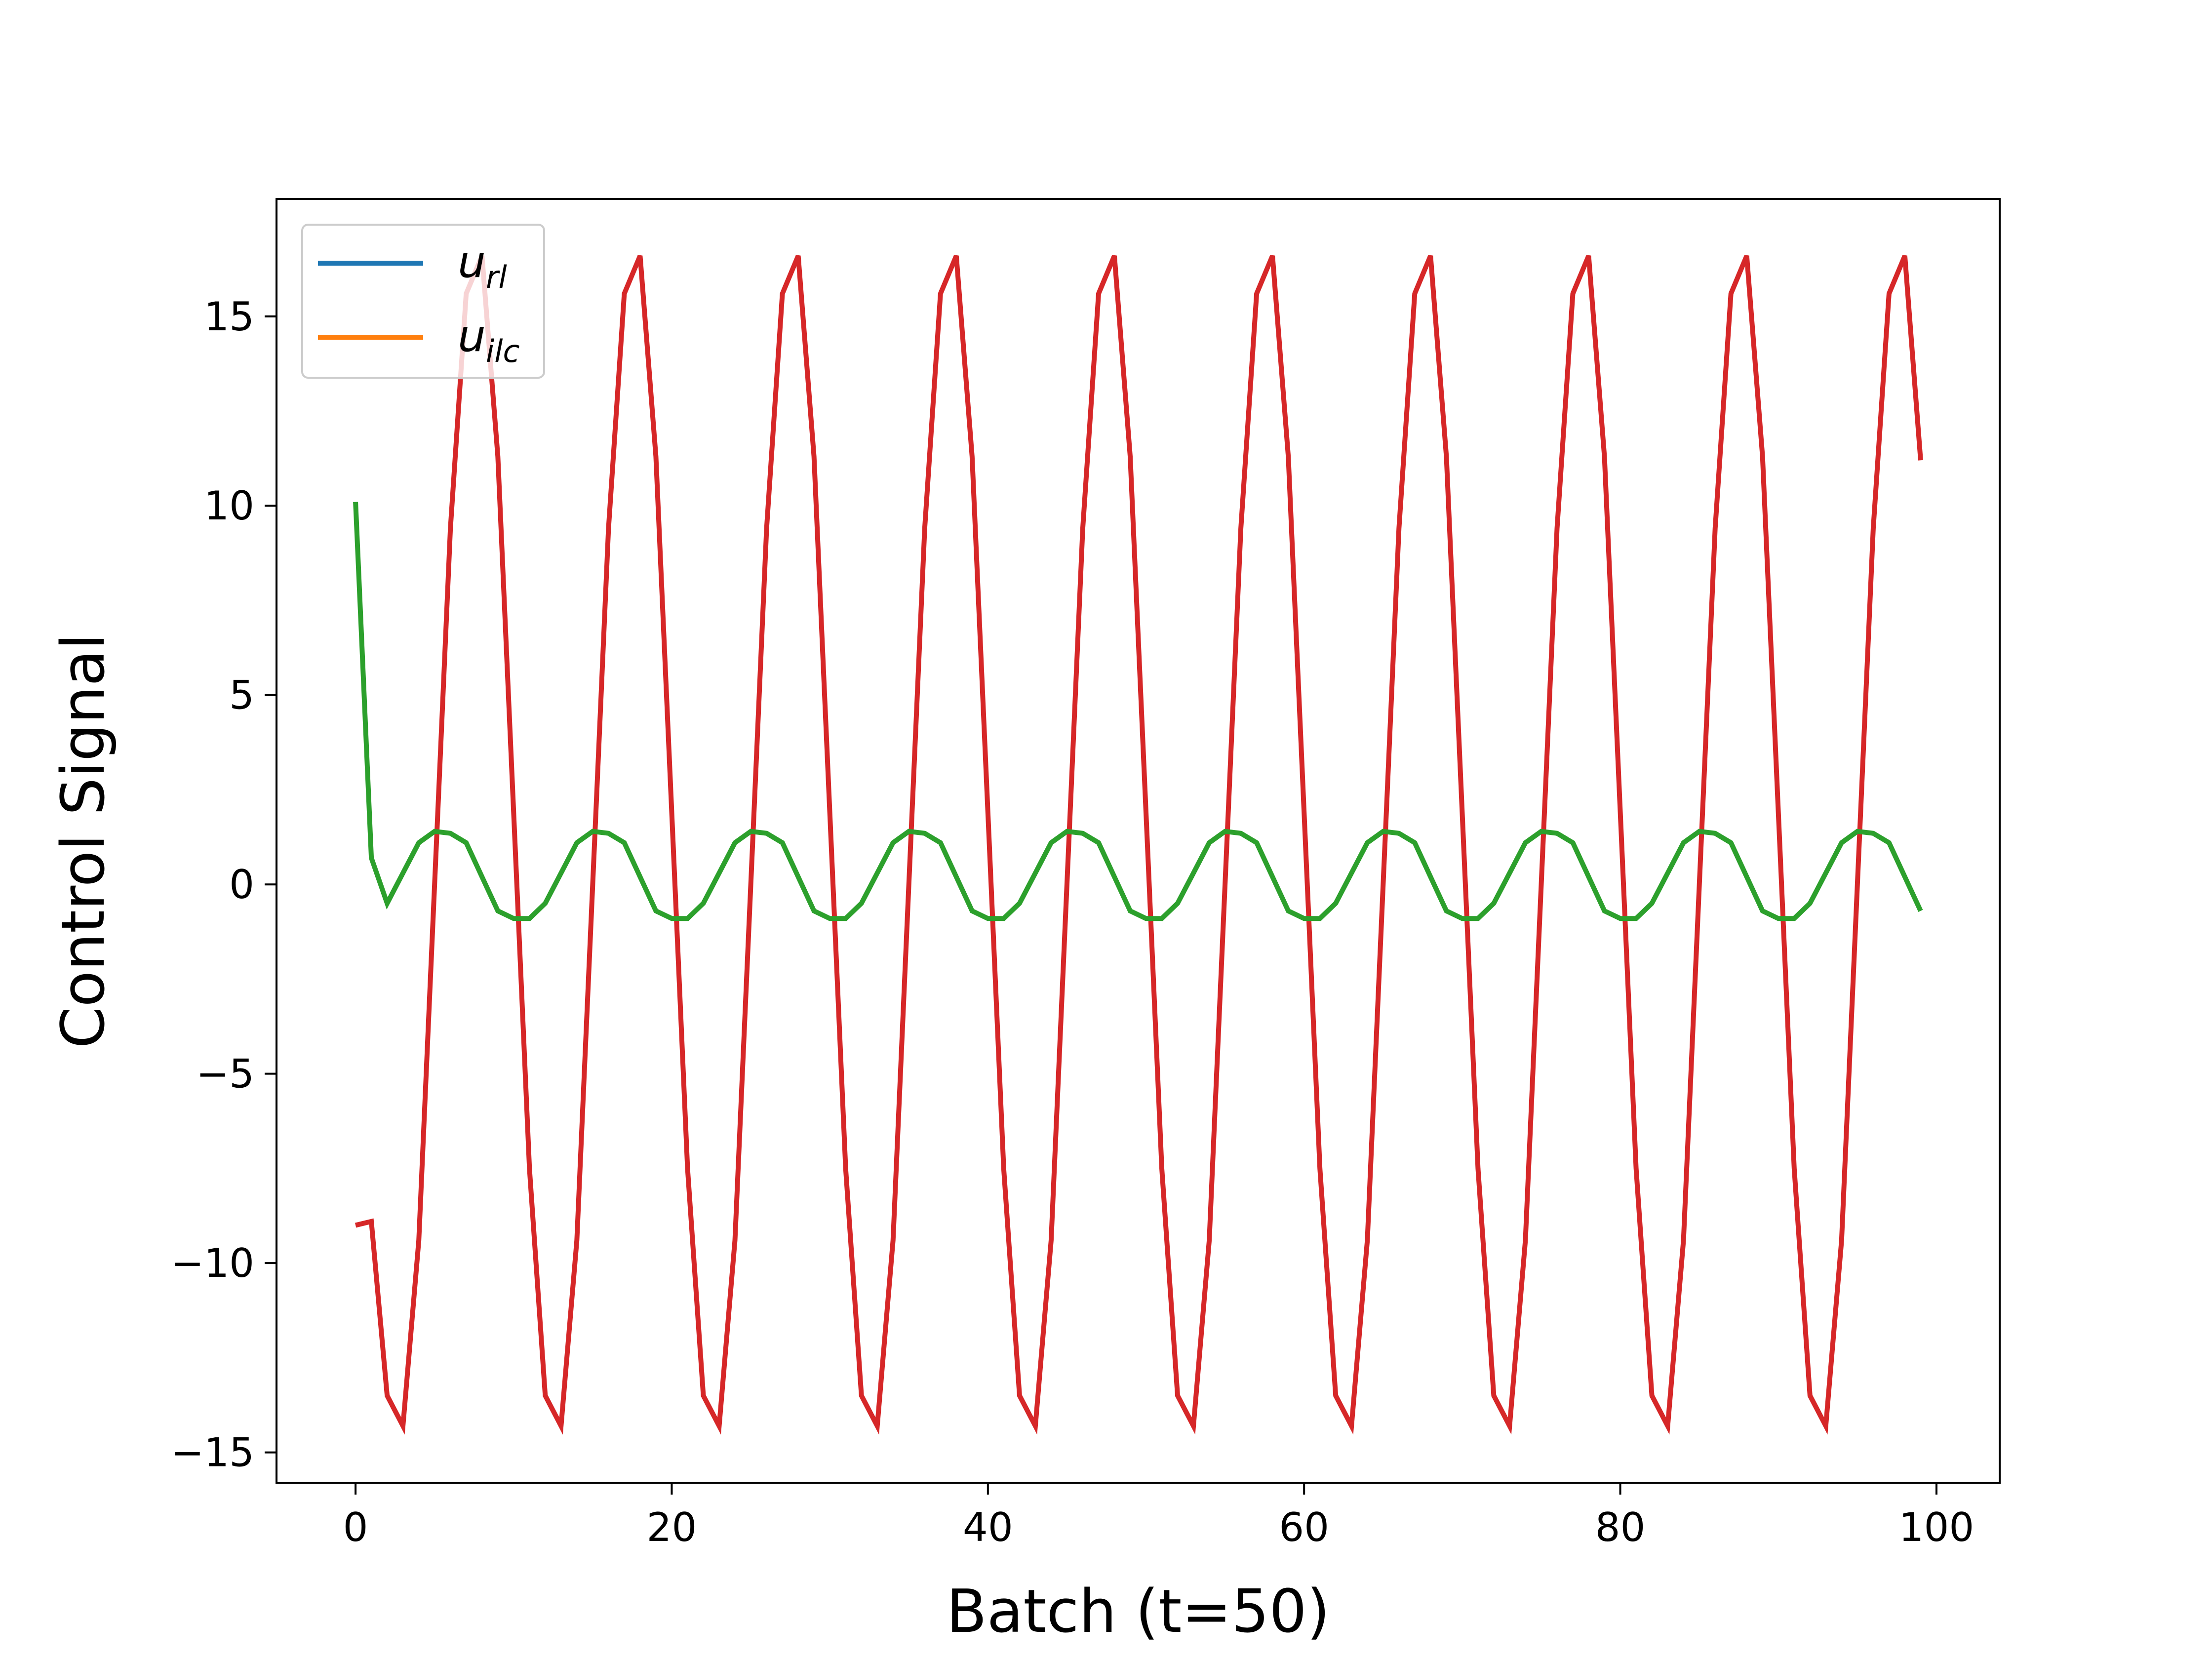  Describe the element at coordinates (242, 695) in the screenshot. I see `y-tick-label: 5` at that location.